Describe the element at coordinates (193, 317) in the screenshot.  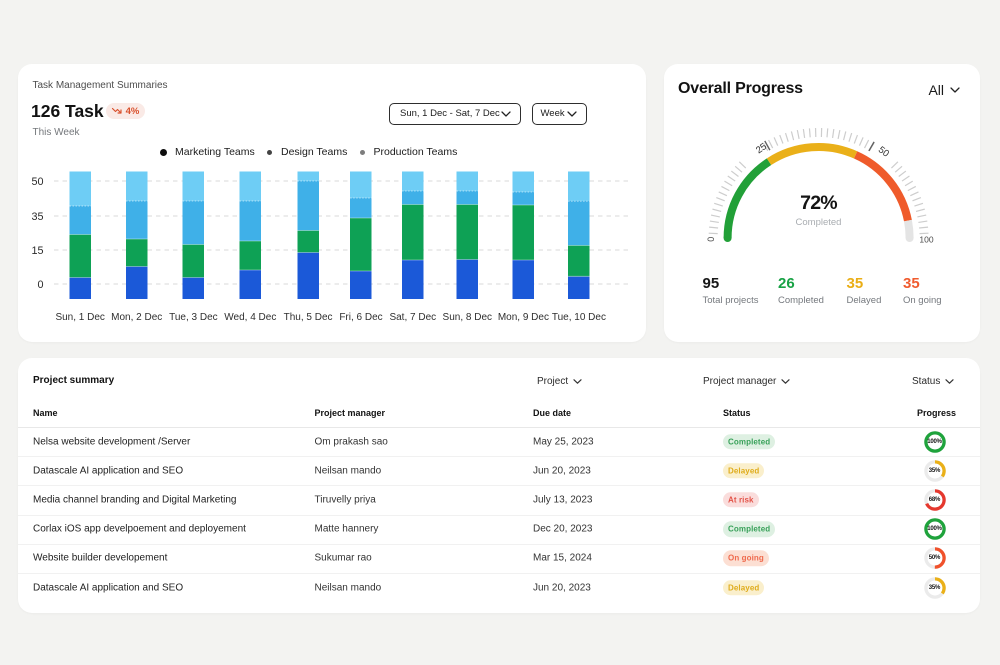
I see `svg-text: Tue, 3 Dec` at that location.